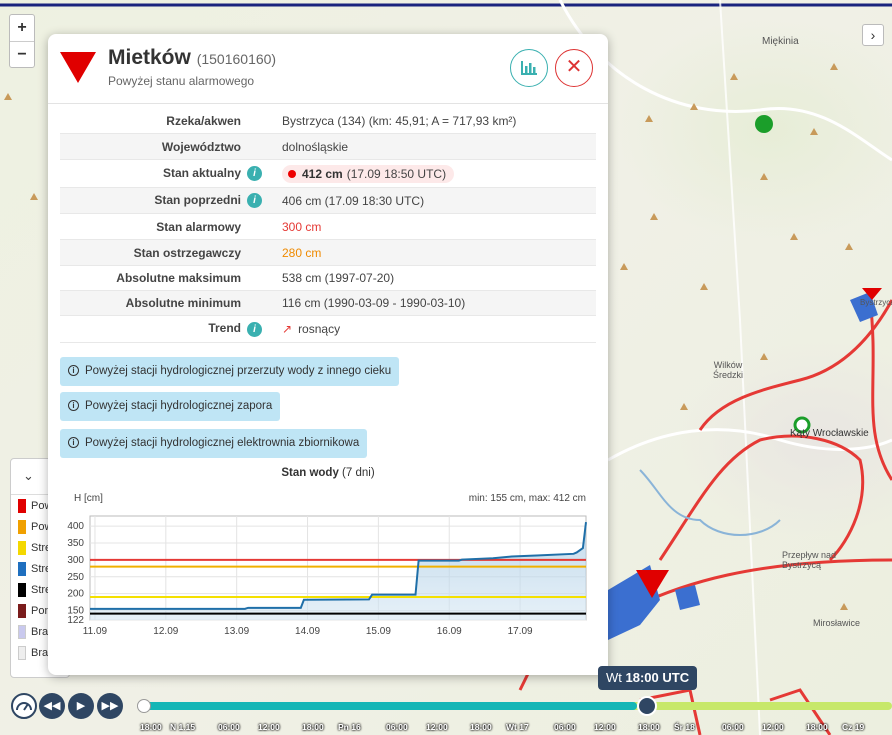  What do you see at coordinates (81, 706) in the screenshot?
I see `play-icon: ▶` at bounding box center [81, 706].